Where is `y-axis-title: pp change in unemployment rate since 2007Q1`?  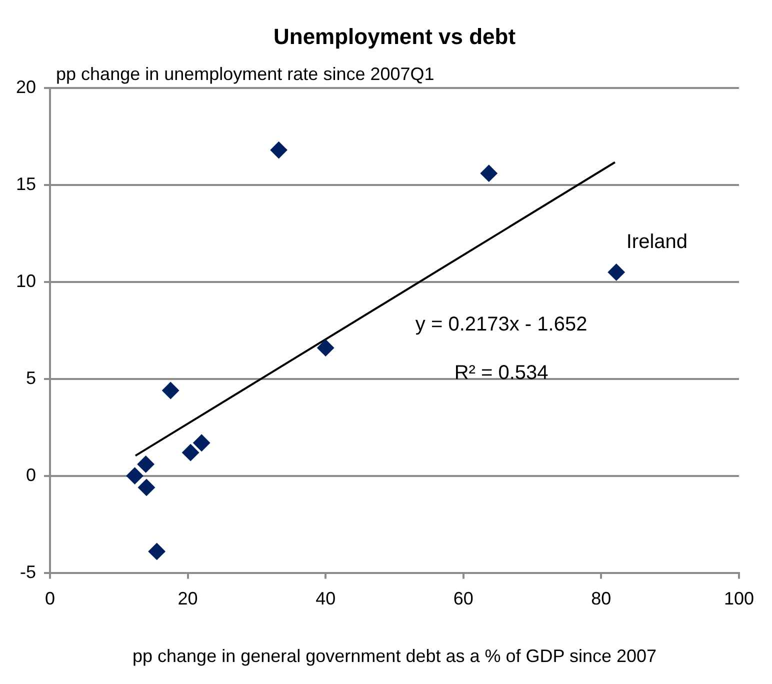 y-axis-title: pp change in unemployment rate since 2007Q1 is located at coordinates (245, 74).